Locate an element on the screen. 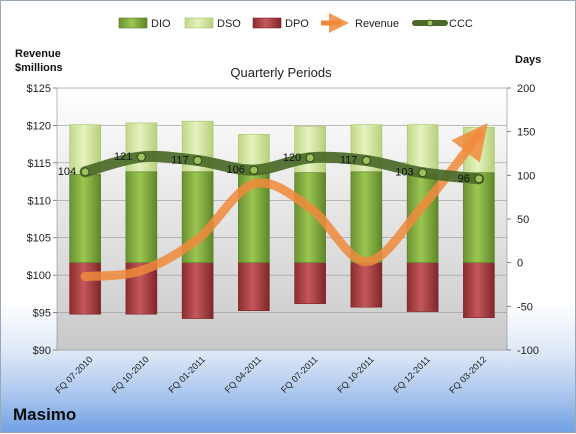 This screenshot has width=576, height=434. ccc-data-label: 96 is located at coordinates (464, 179).